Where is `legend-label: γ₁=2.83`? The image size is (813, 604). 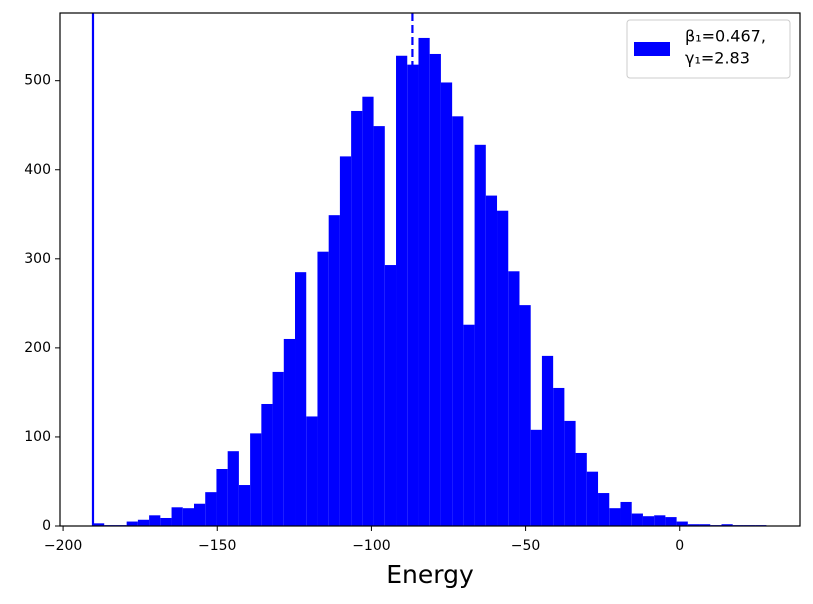 legend-label: γ₁=2.83 is located at coordinates (717, 58).